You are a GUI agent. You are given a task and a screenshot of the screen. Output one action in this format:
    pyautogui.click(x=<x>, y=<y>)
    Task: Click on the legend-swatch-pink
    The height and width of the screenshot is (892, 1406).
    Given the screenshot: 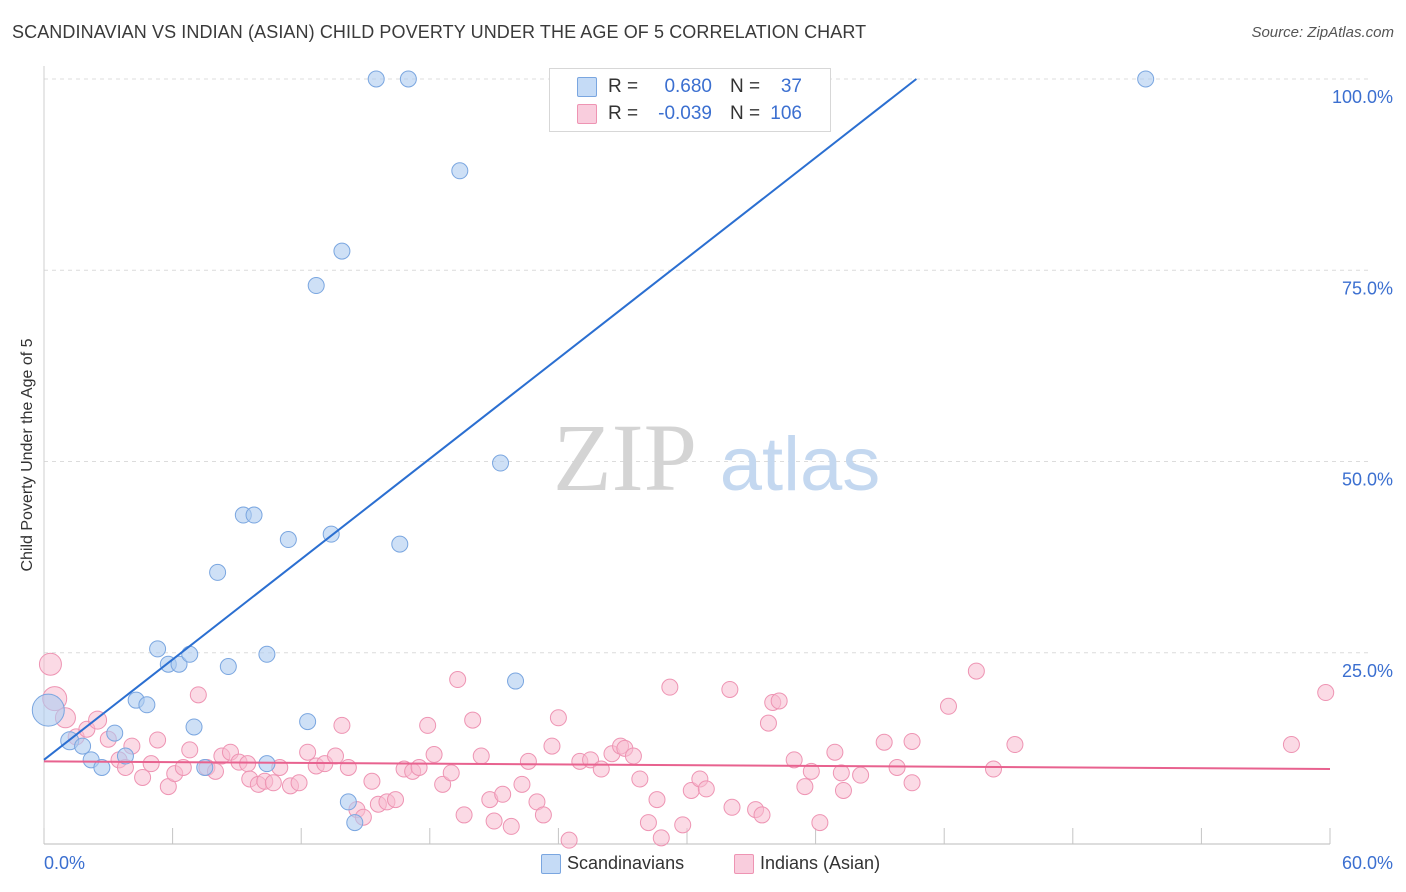 What is the action you would take?
    pyautogui.click(x=587, y=114)
    